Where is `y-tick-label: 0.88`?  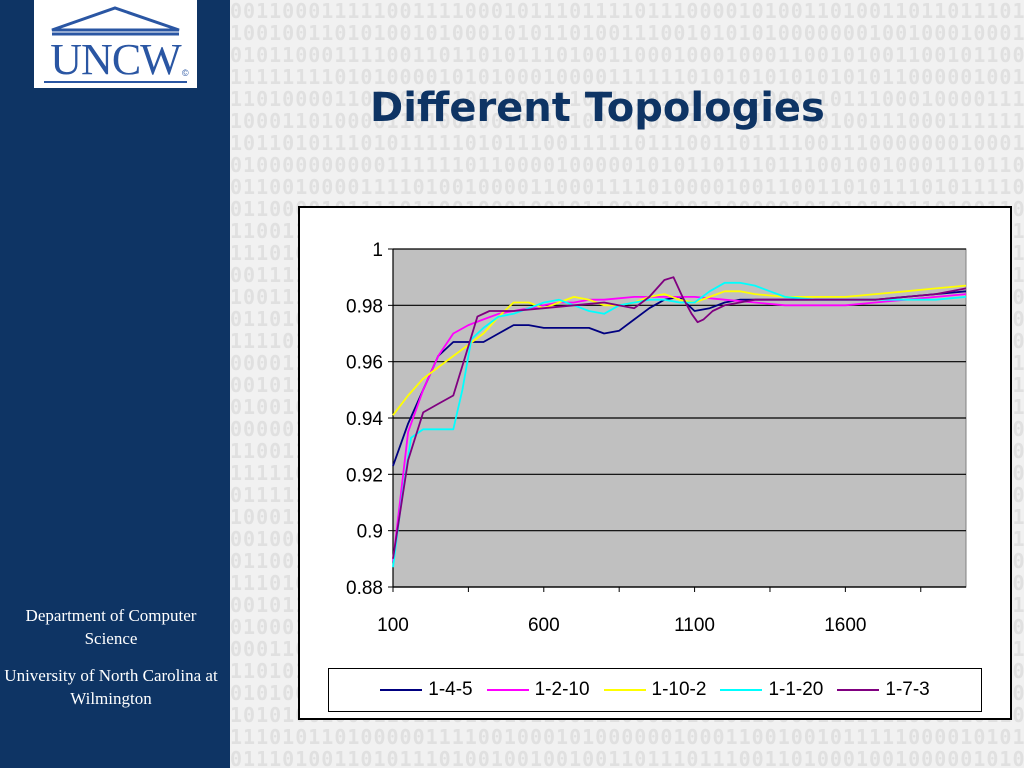 y-tick-label: 0.88 is located at coordinates (364, 588).